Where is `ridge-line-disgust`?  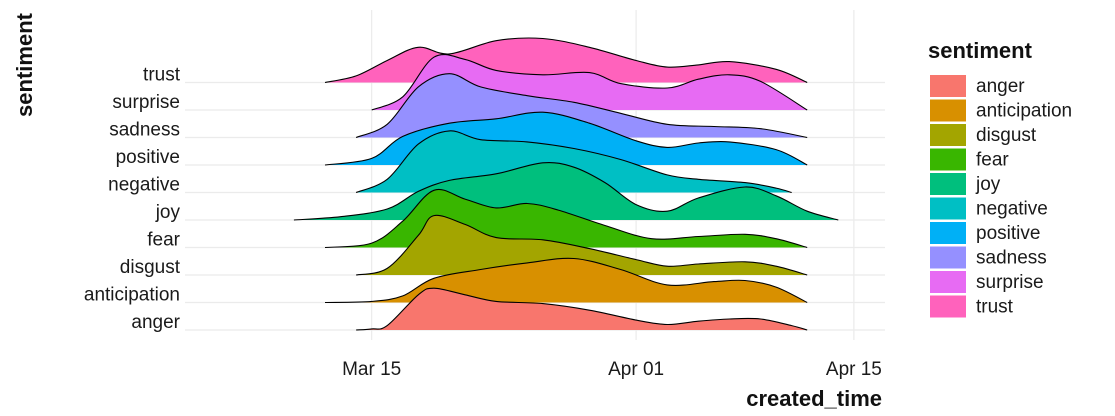 ridge-line-disgust is located at coordinates (581, 245).